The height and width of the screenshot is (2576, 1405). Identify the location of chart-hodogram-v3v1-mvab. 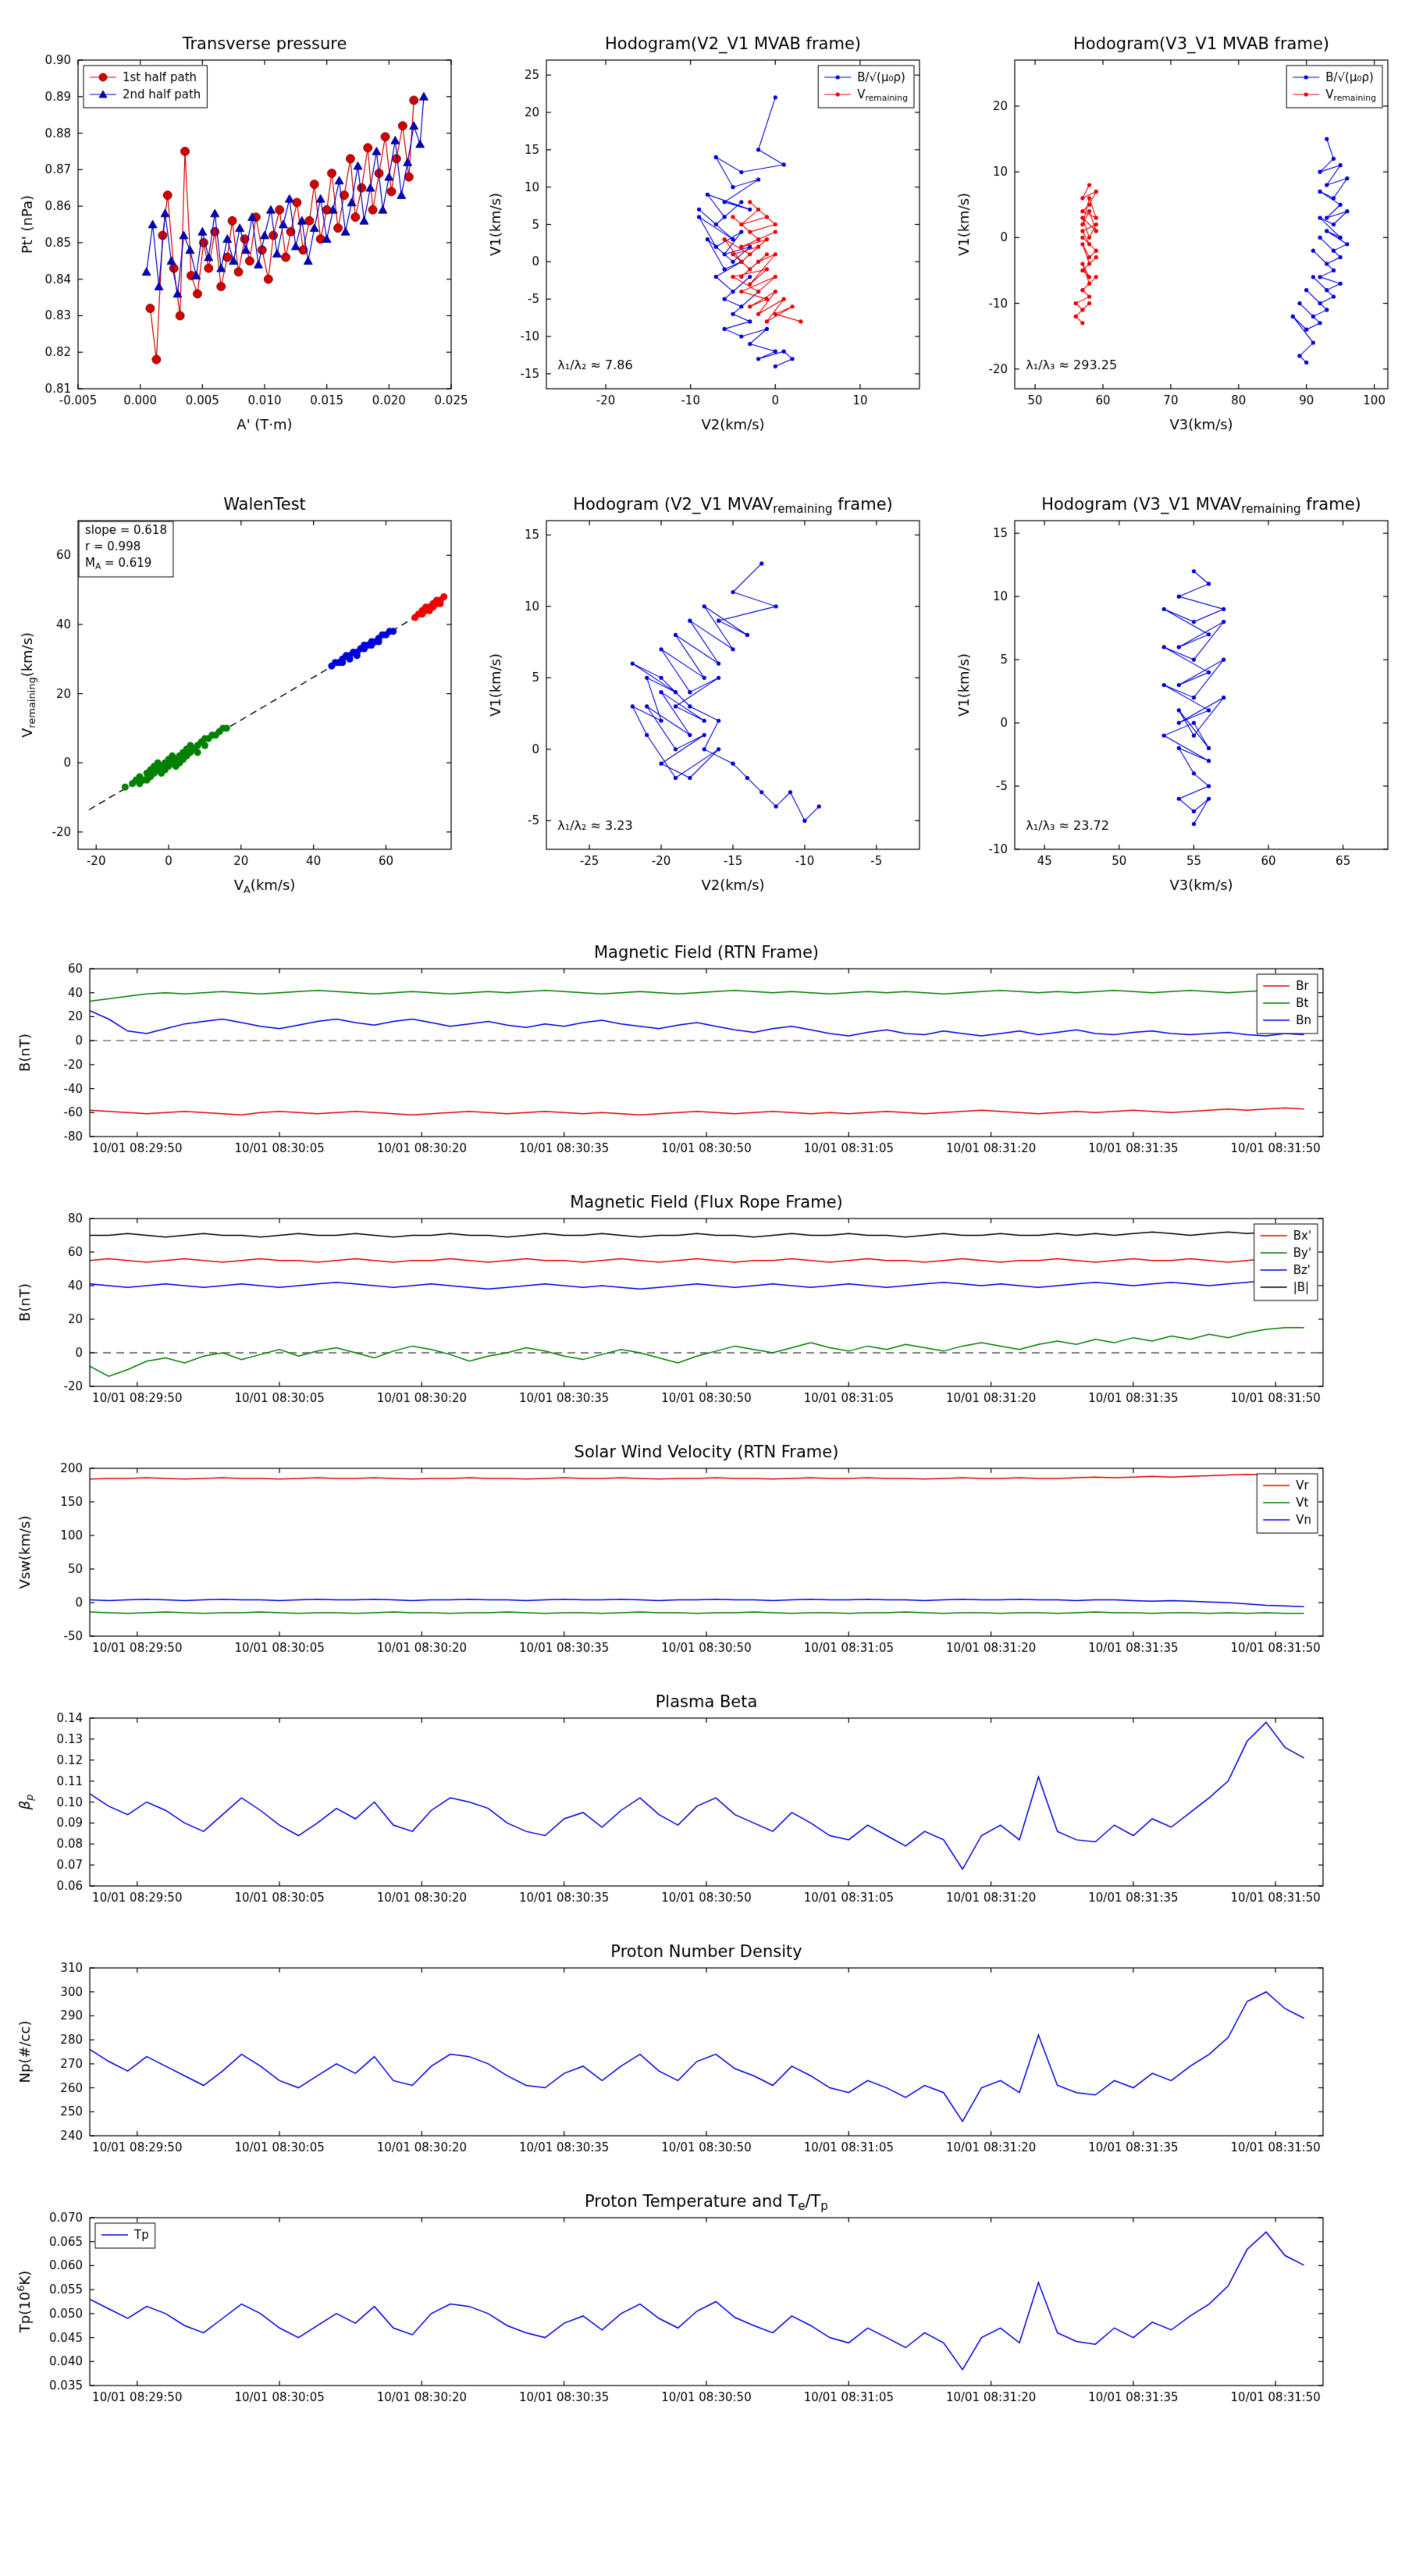
(1174, 232).